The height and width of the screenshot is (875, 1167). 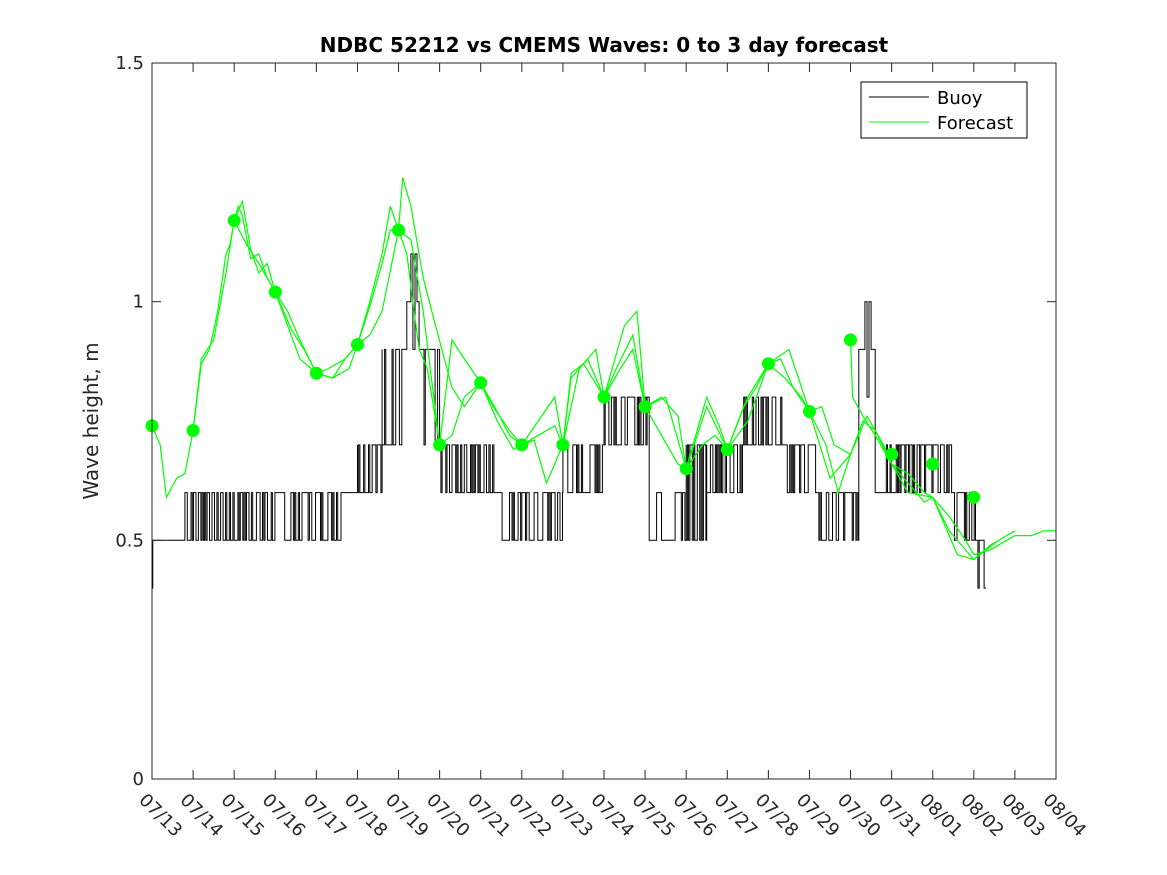 What do you see at coordinates (129, 540) in the screenshot?
I see `y-tick-label: 0.5` at bounding box center [129, 540].